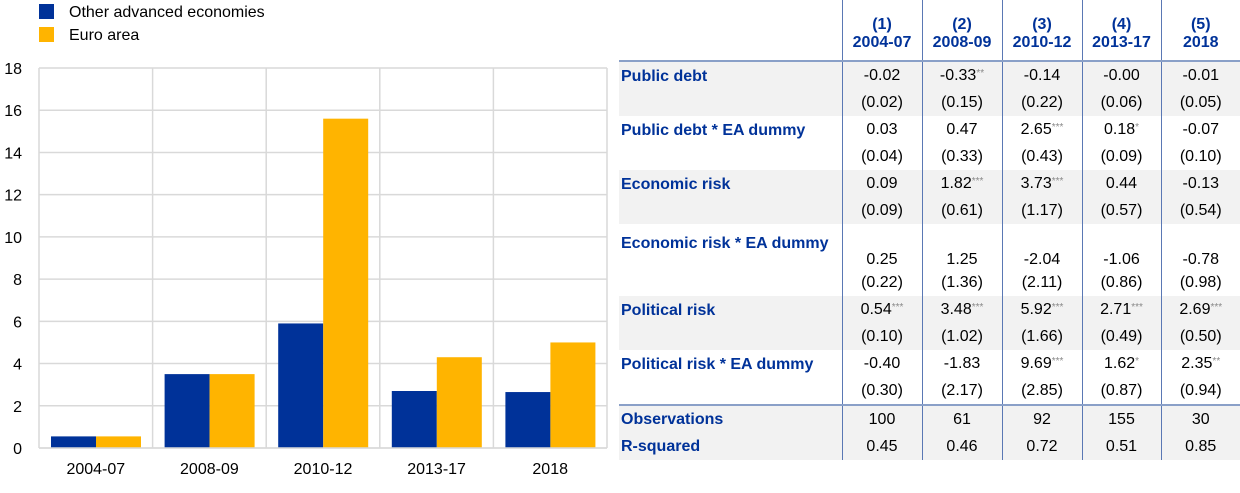  I want to click on coef-cell: 0.44, so click(1121, 183).